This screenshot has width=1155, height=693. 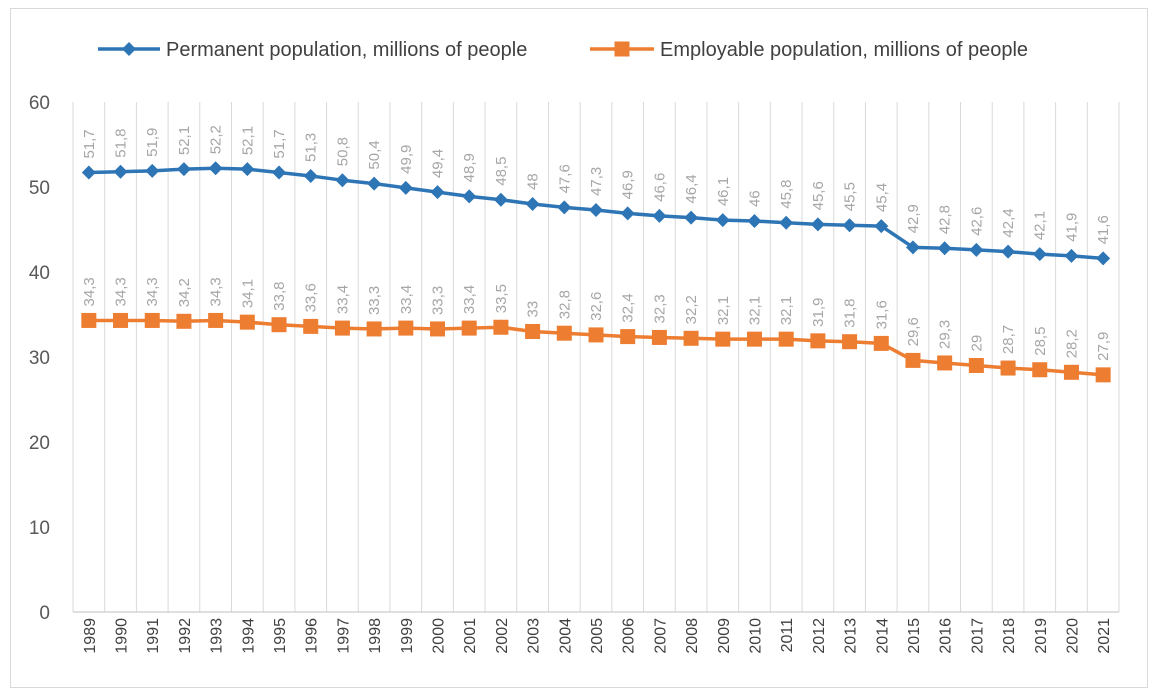 What do you see at coordinates (914, 636) in the screenshot?
I see `x-tick-label: 2015` at bounding box center [914, 636].